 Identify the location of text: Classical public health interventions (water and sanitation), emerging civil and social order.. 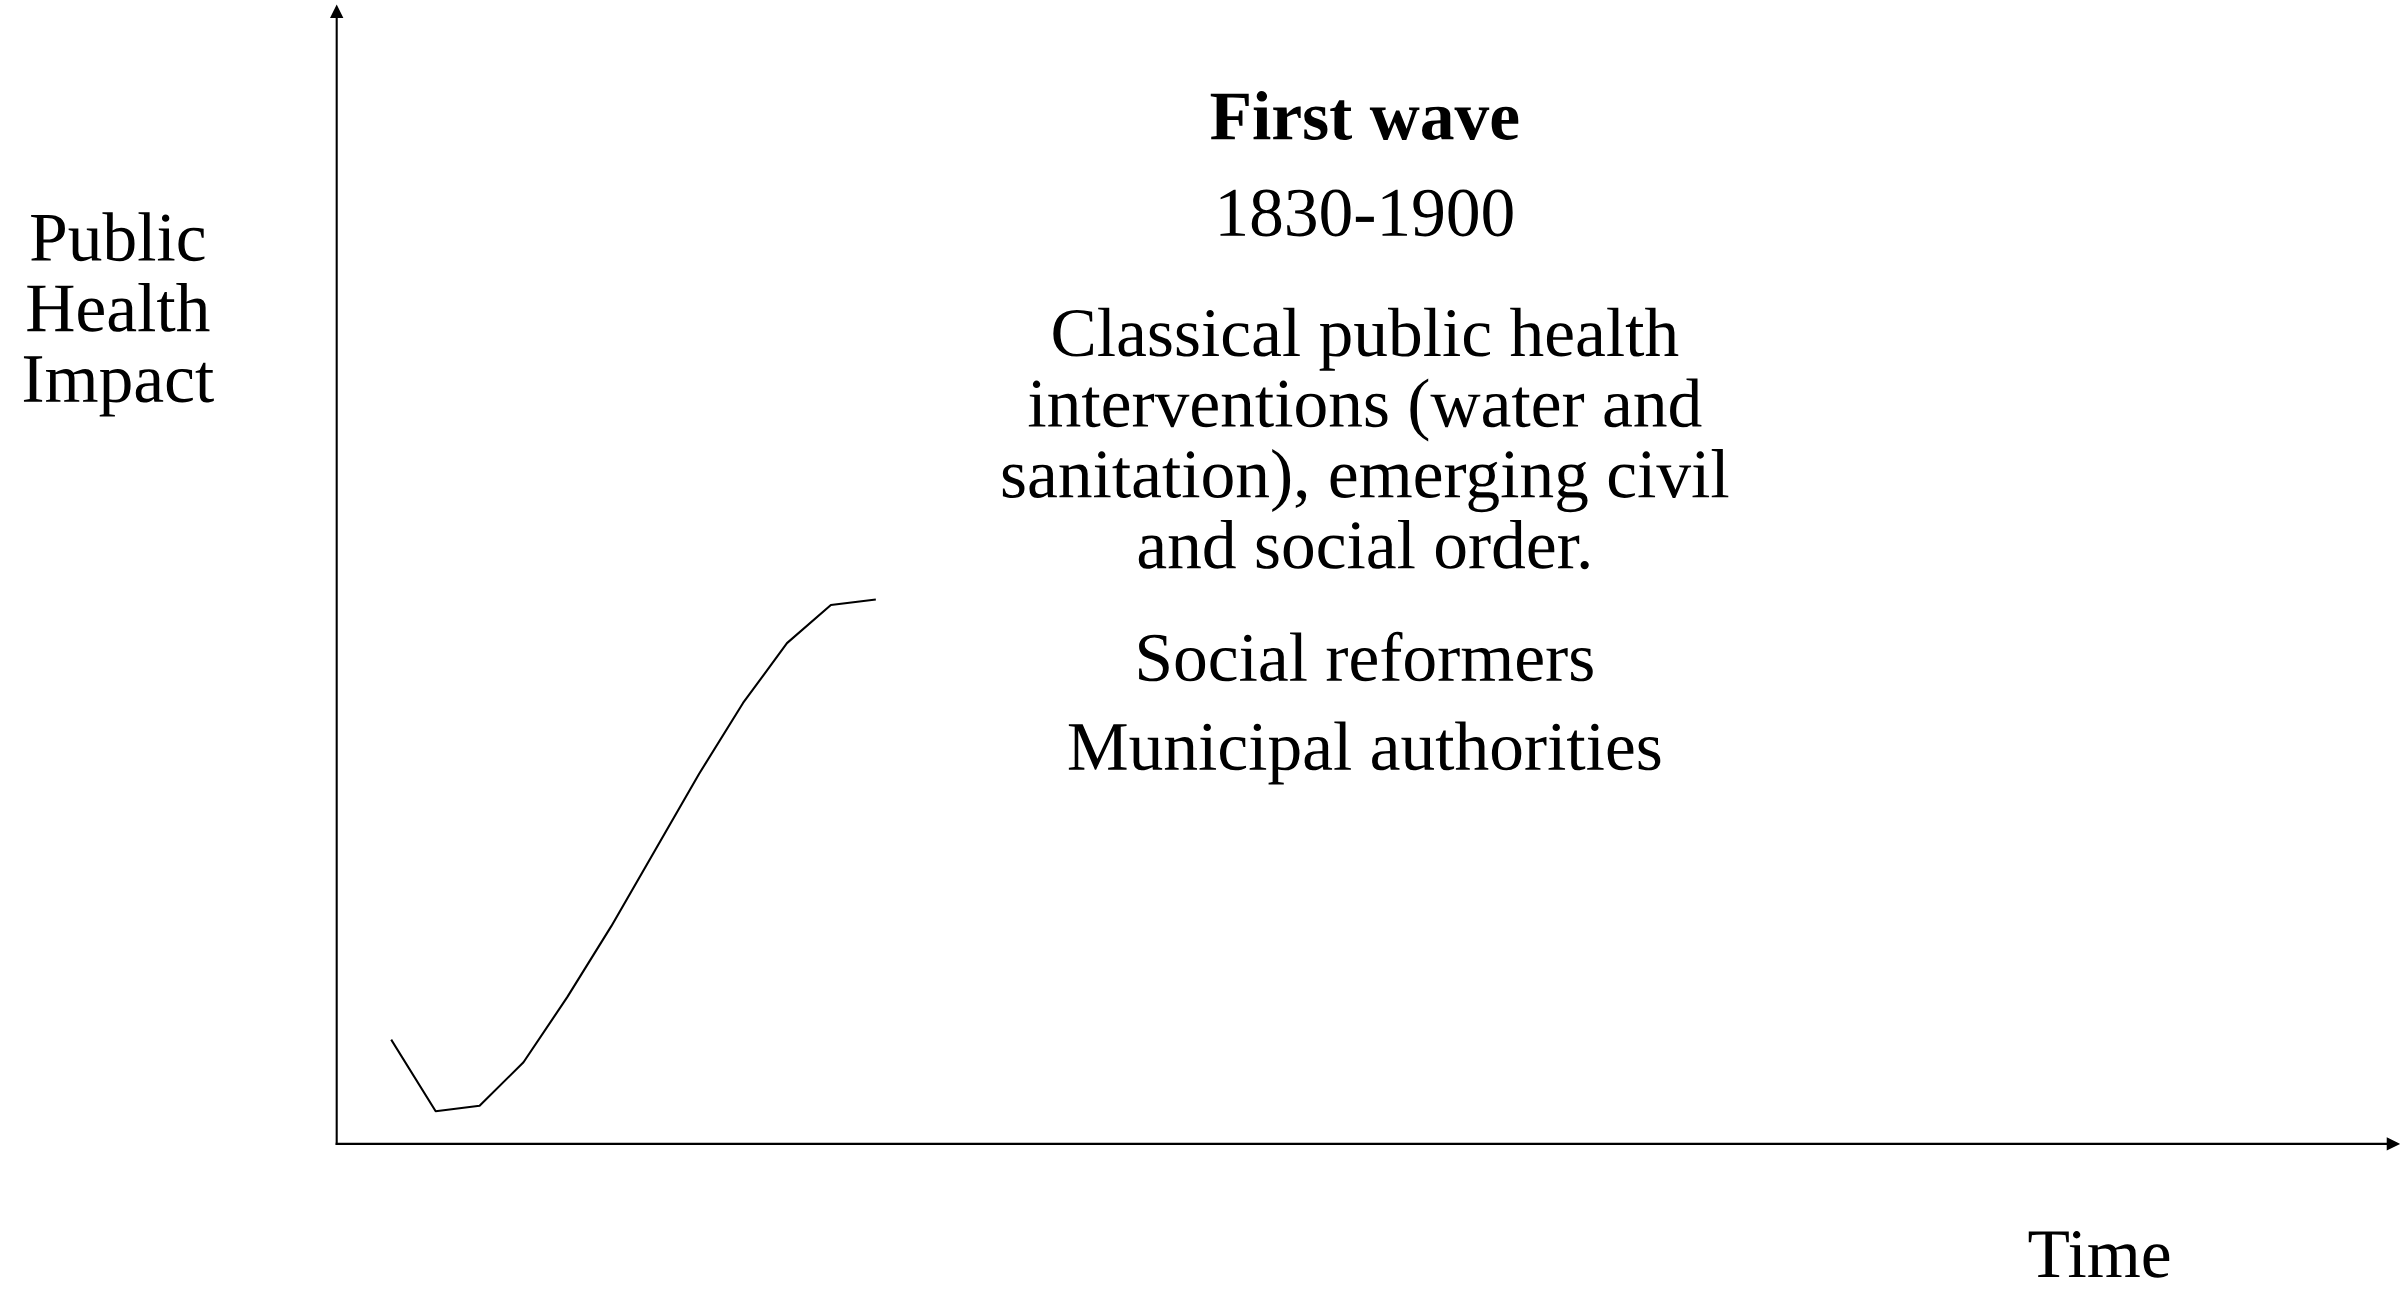
(1365, 438).